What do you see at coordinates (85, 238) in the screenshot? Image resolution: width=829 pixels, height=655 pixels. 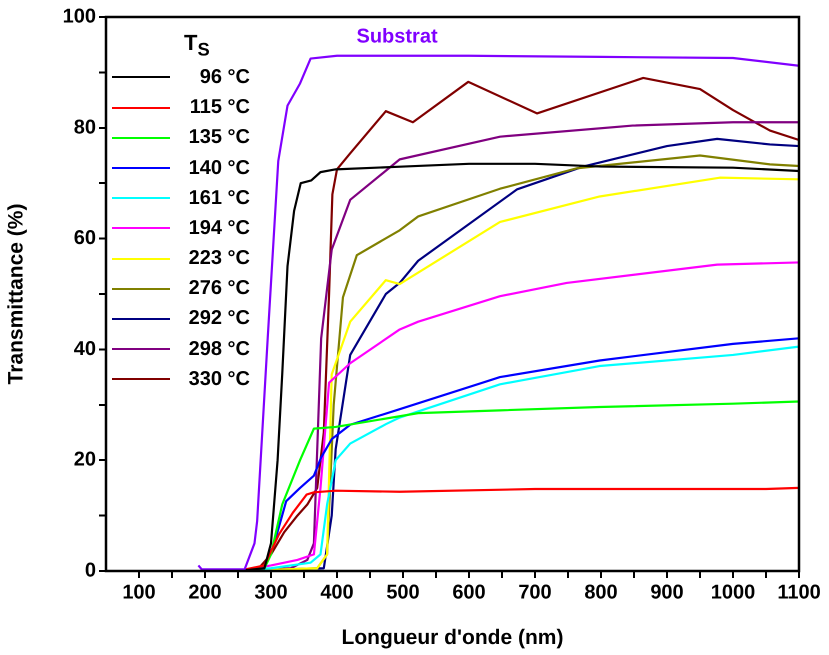 I see `y-tick-label: 60` at bounding box center [85, 238].